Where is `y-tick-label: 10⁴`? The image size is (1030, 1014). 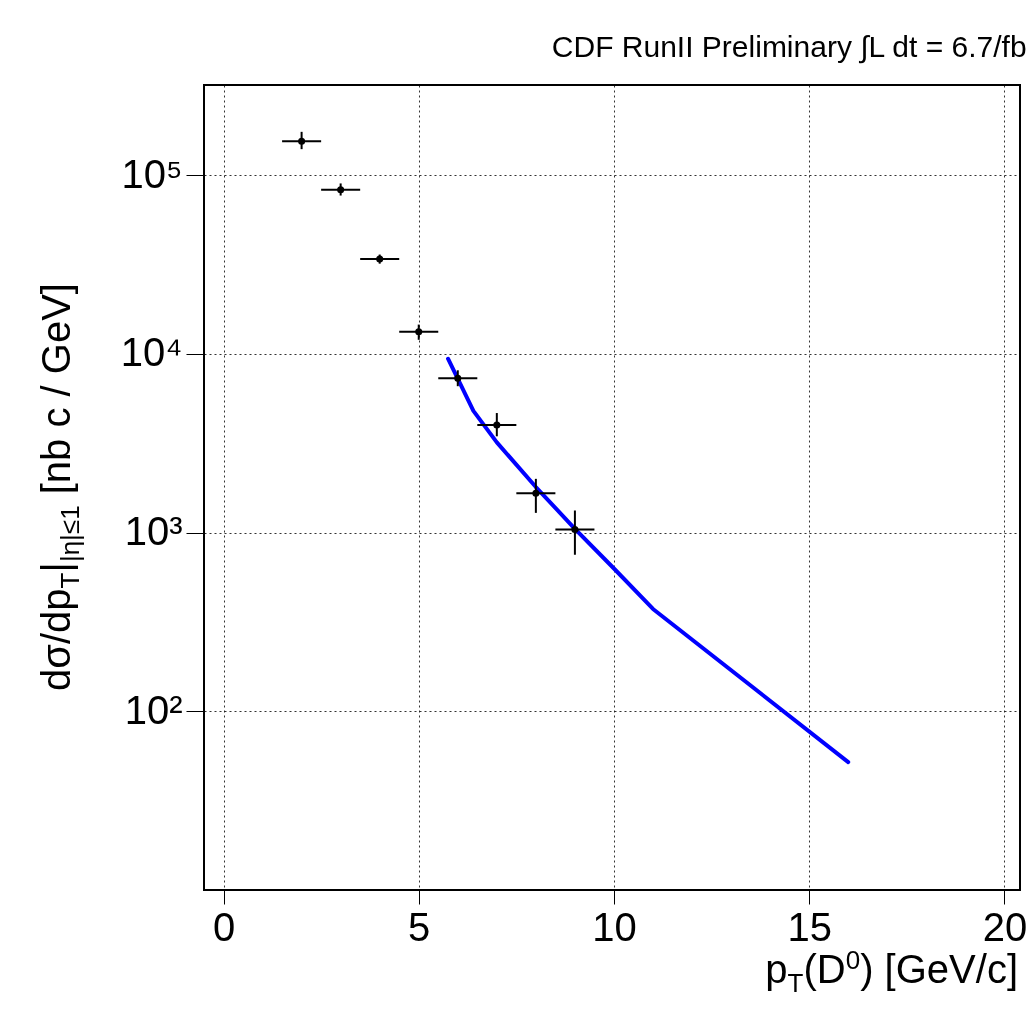 y-tick-label: 10⁴ is located at coordinates (151, 352).